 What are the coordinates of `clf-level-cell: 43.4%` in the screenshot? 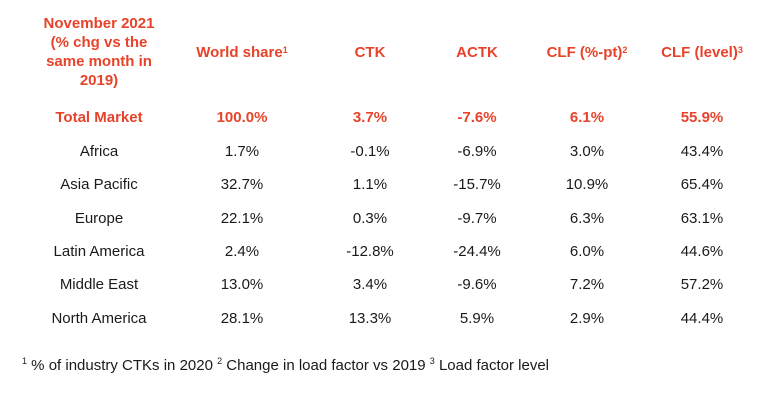 It's located at (702, 151).